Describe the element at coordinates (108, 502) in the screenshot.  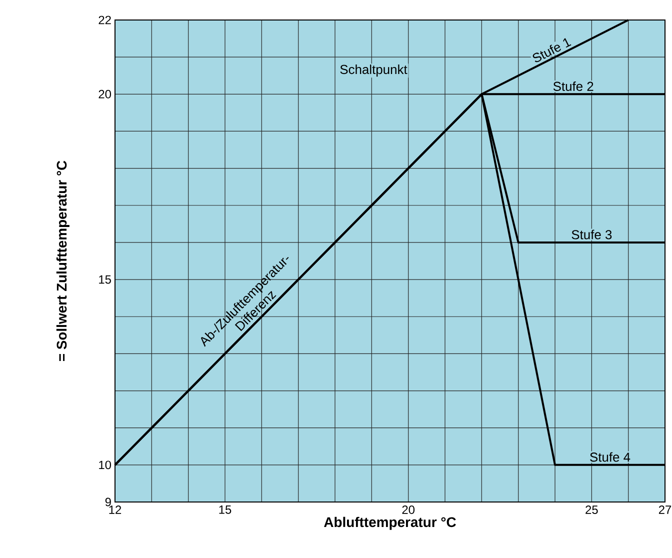
I see `y-tick-label: 9` at that location.